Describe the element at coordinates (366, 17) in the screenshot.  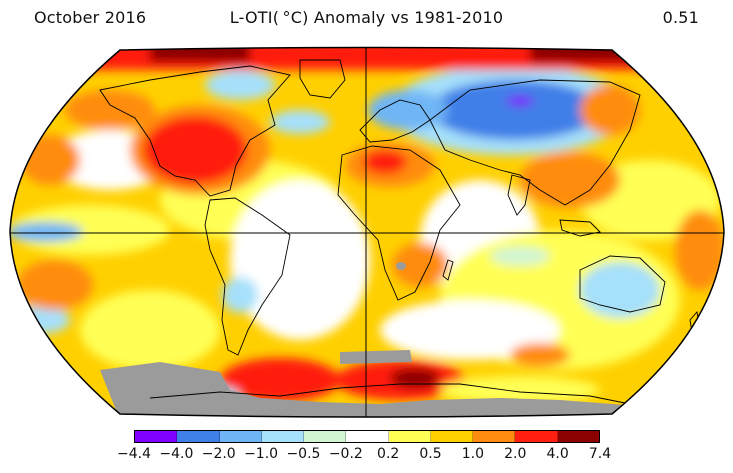
I see `map-title: L-OTI( °C) Anomaly vs 1981-2010` at that location.